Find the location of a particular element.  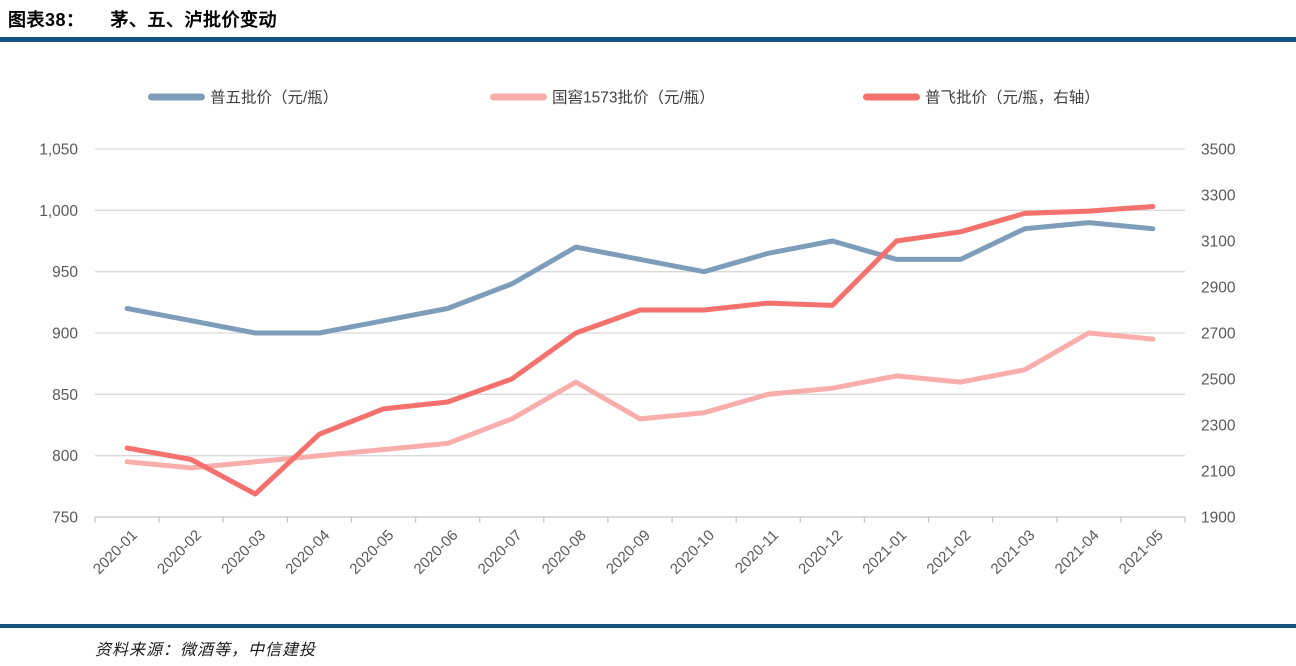

x-axis-tick-label: 2021-03 is located at coordinates (1013, 552).